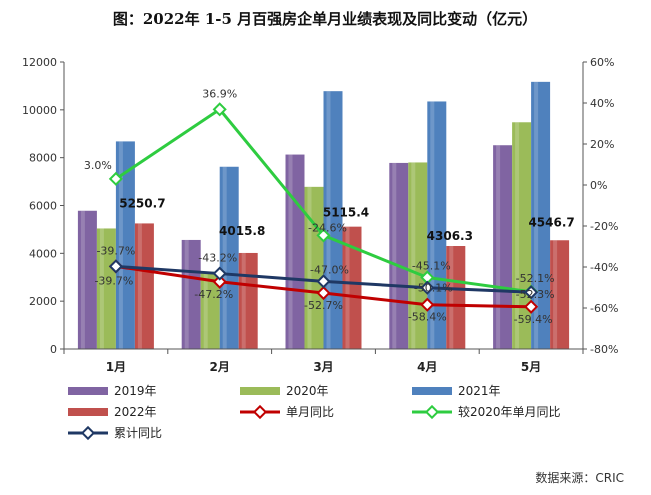  Describe the element at coordinates (560, 294) in the screenshot. I see `bar-2022年-5月` at that location.